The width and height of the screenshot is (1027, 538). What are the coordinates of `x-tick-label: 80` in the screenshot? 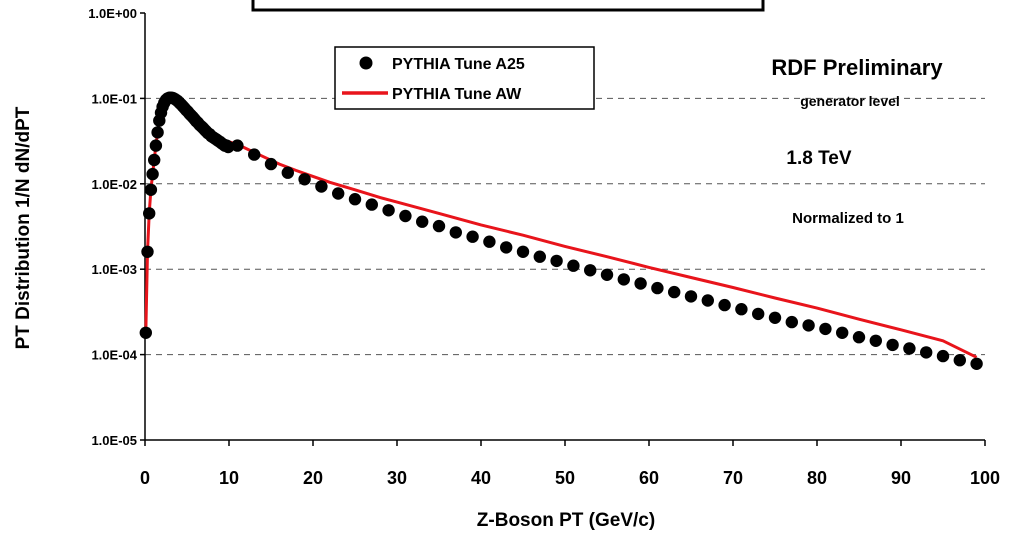 It's located at (817, 478).